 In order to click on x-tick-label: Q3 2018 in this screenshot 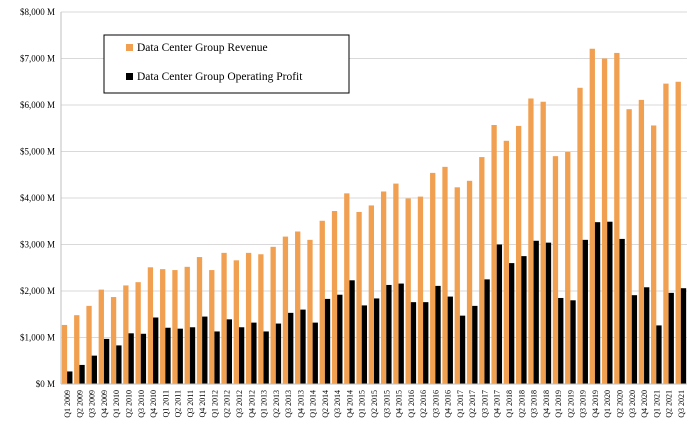, I will do `click(534, 404)`.